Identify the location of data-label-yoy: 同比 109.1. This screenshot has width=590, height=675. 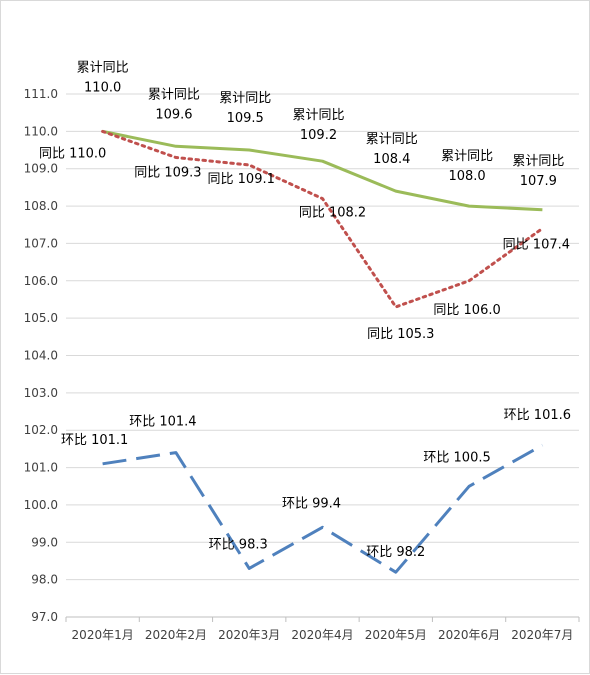
(241, 179).